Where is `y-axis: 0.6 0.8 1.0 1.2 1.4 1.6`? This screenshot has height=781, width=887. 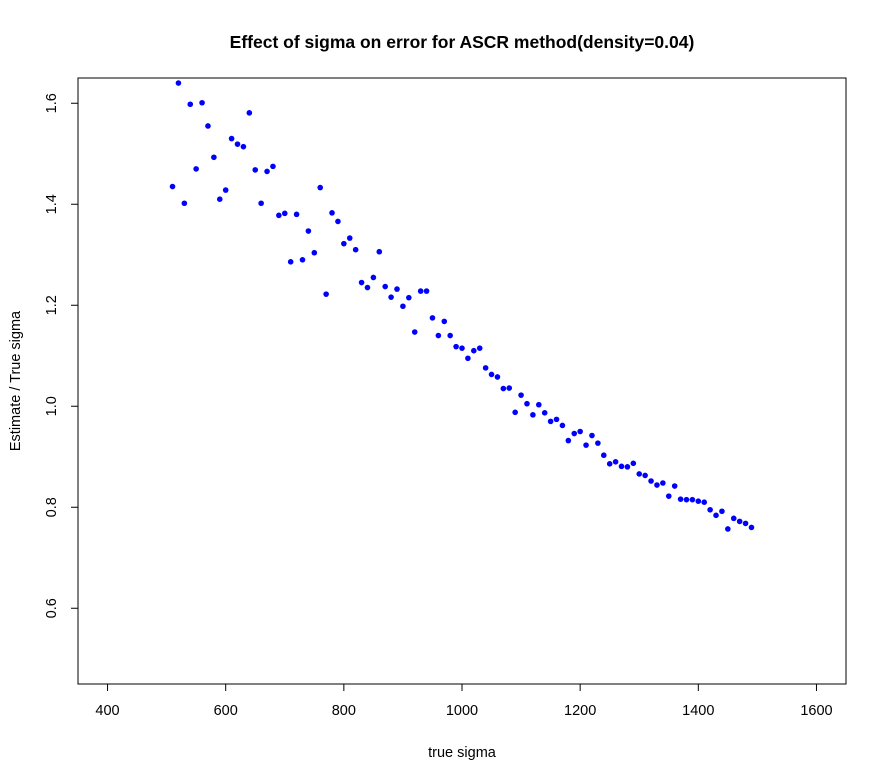
y-axis: 0.6 0.8 1.0 1.2 1.4 1.6 is located at coordinates (61, 355).